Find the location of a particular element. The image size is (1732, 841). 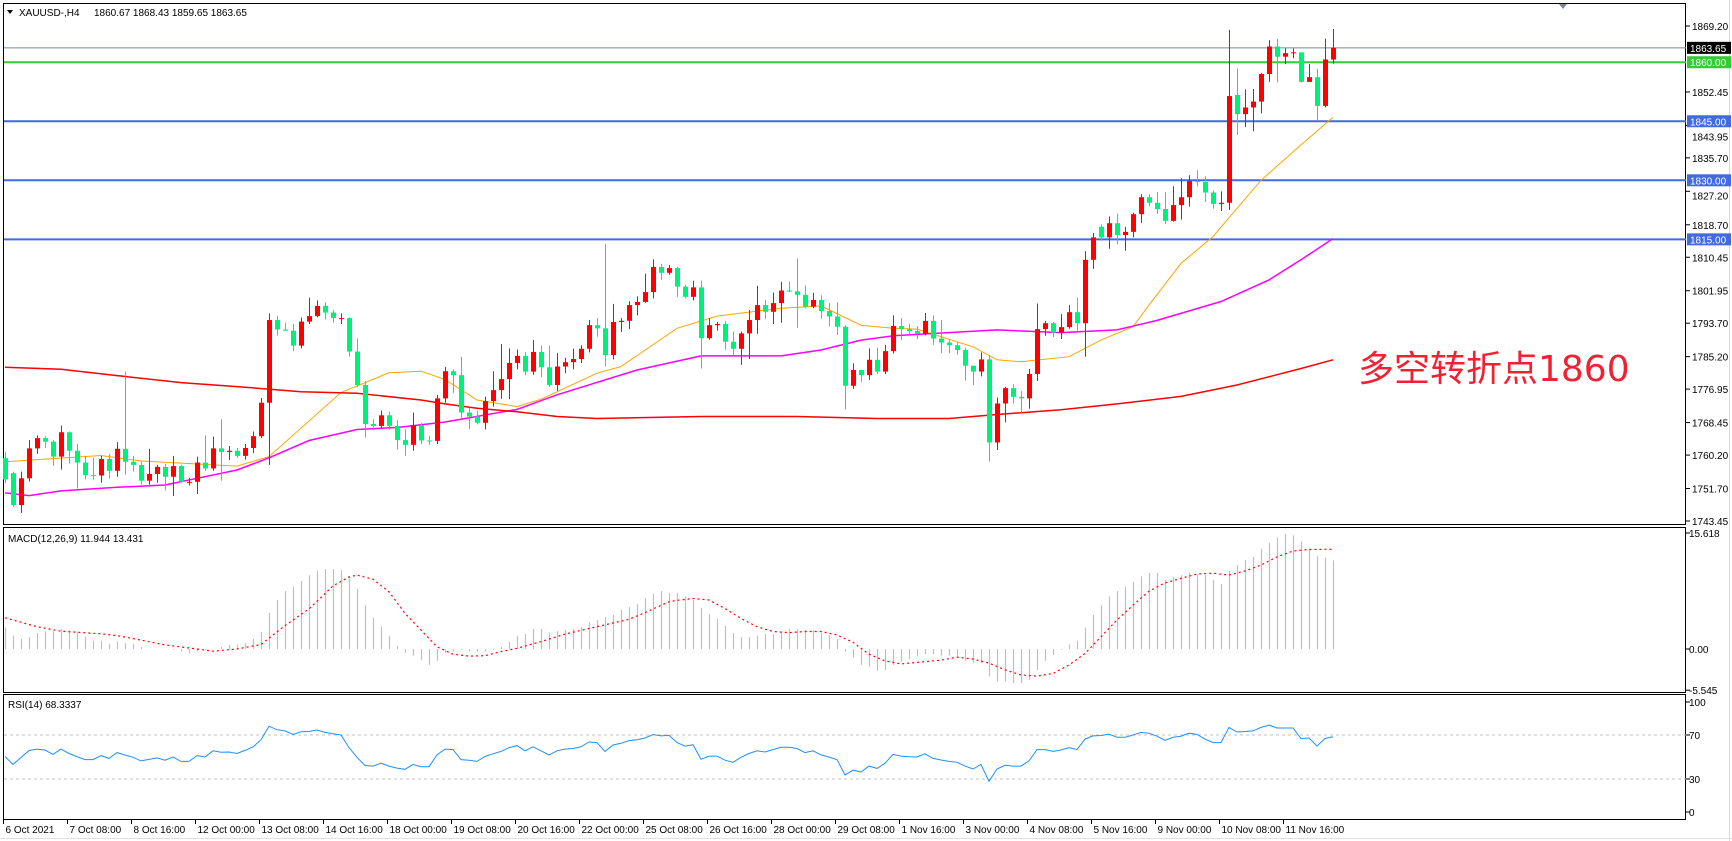

chart-shift-marker-icon is located at coordinates (1563, 6).